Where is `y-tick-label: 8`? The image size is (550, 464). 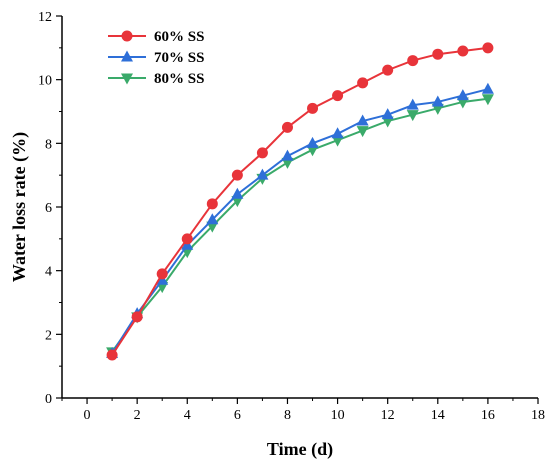
y-tick-label: 8 is located at coordinates (48, 144).